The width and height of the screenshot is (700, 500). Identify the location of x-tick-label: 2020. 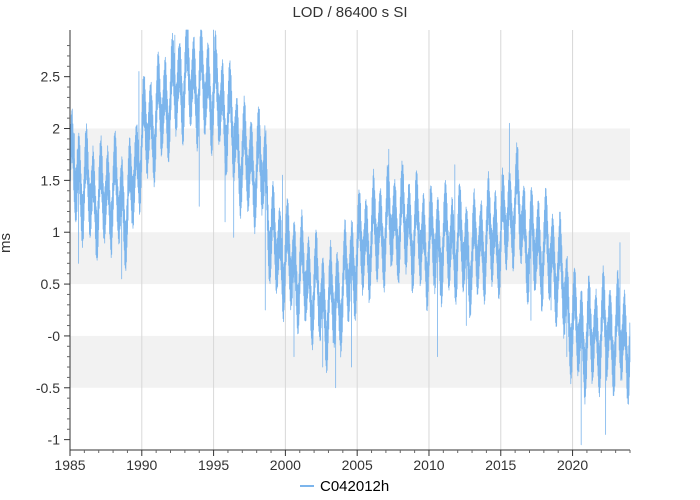
(572, 465).